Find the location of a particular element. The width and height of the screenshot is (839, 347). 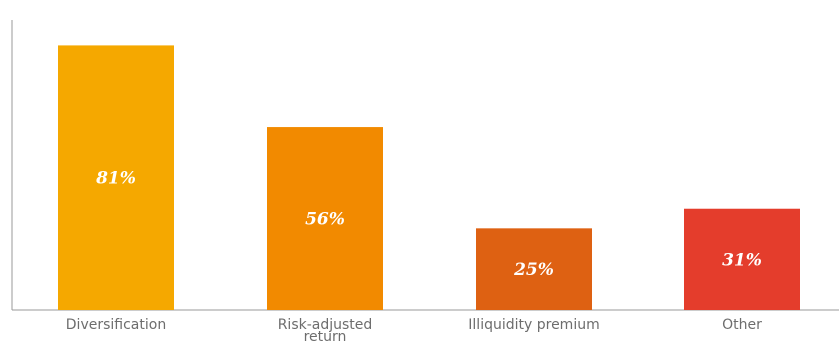

value-label-2: 56% is located at coordinates (325, 220).